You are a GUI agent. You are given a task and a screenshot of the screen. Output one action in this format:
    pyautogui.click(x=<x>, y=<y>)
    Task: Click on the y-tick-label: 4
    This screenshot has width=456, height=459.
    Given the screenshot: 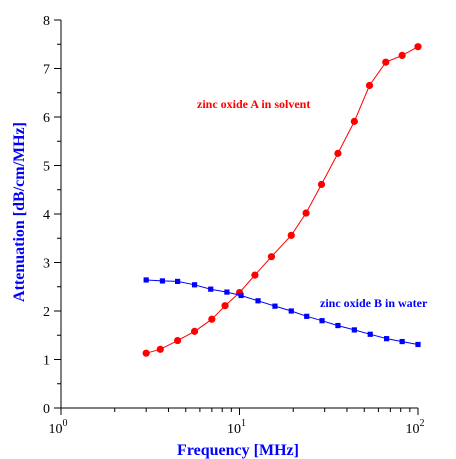 What is the action you would take?
    pyautogui.click(x=46, y=215)
    